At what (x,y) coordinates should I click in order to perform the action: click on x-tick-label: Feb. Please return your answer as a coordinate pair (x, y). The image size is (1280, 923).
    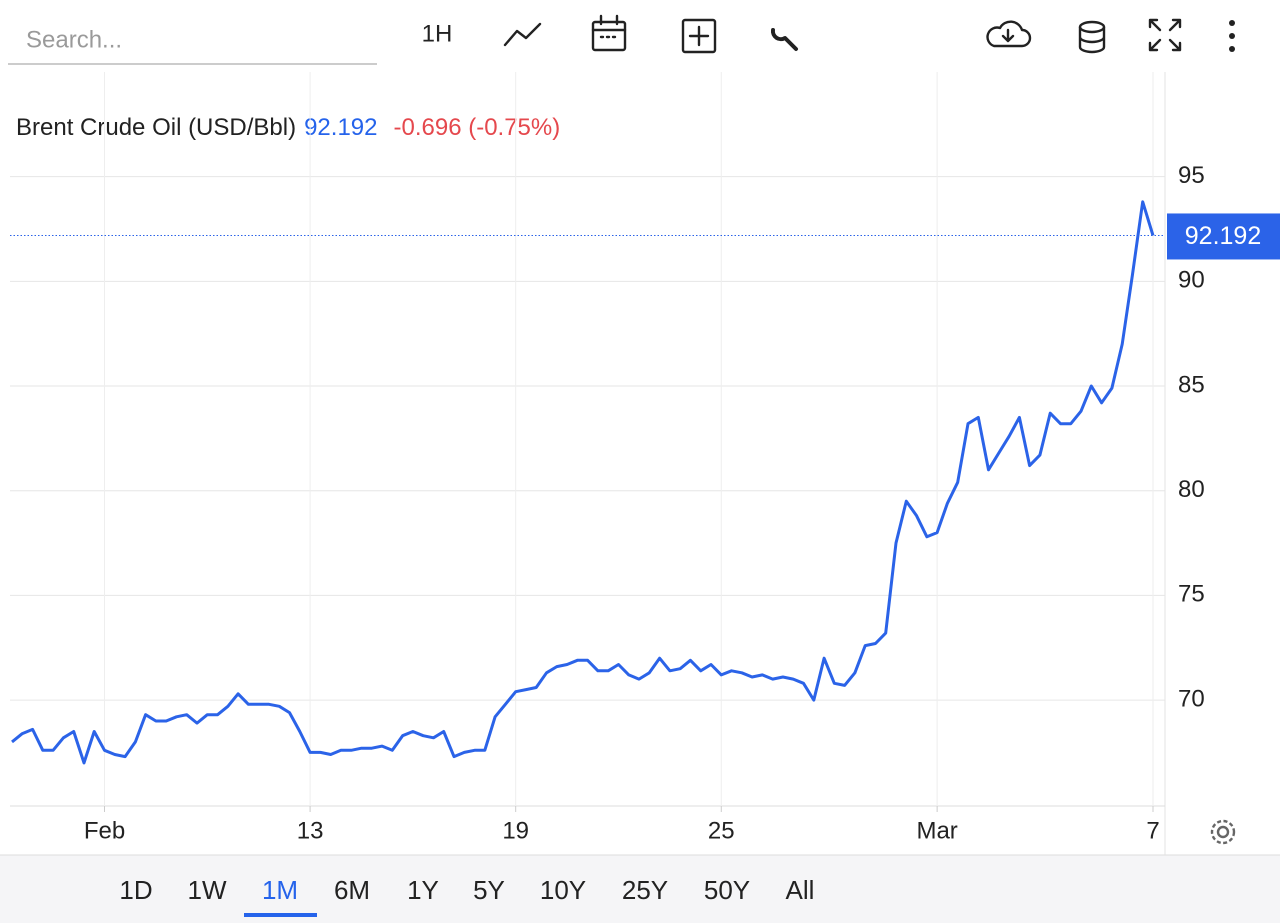
    Looking at the image, I should click on (104, 830).